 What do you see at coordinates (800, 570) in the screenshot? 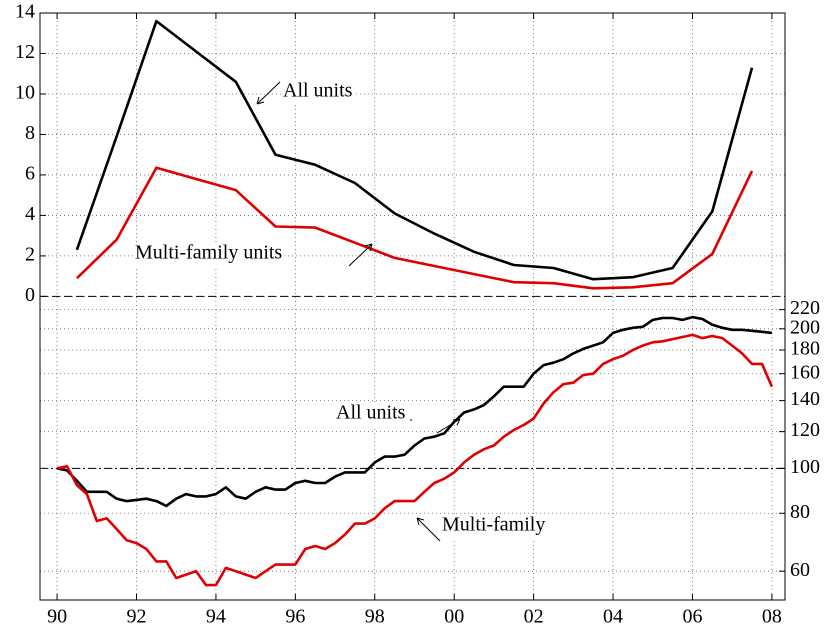
I see `y2-tick-label: 60` at bounding box center [800, 570].